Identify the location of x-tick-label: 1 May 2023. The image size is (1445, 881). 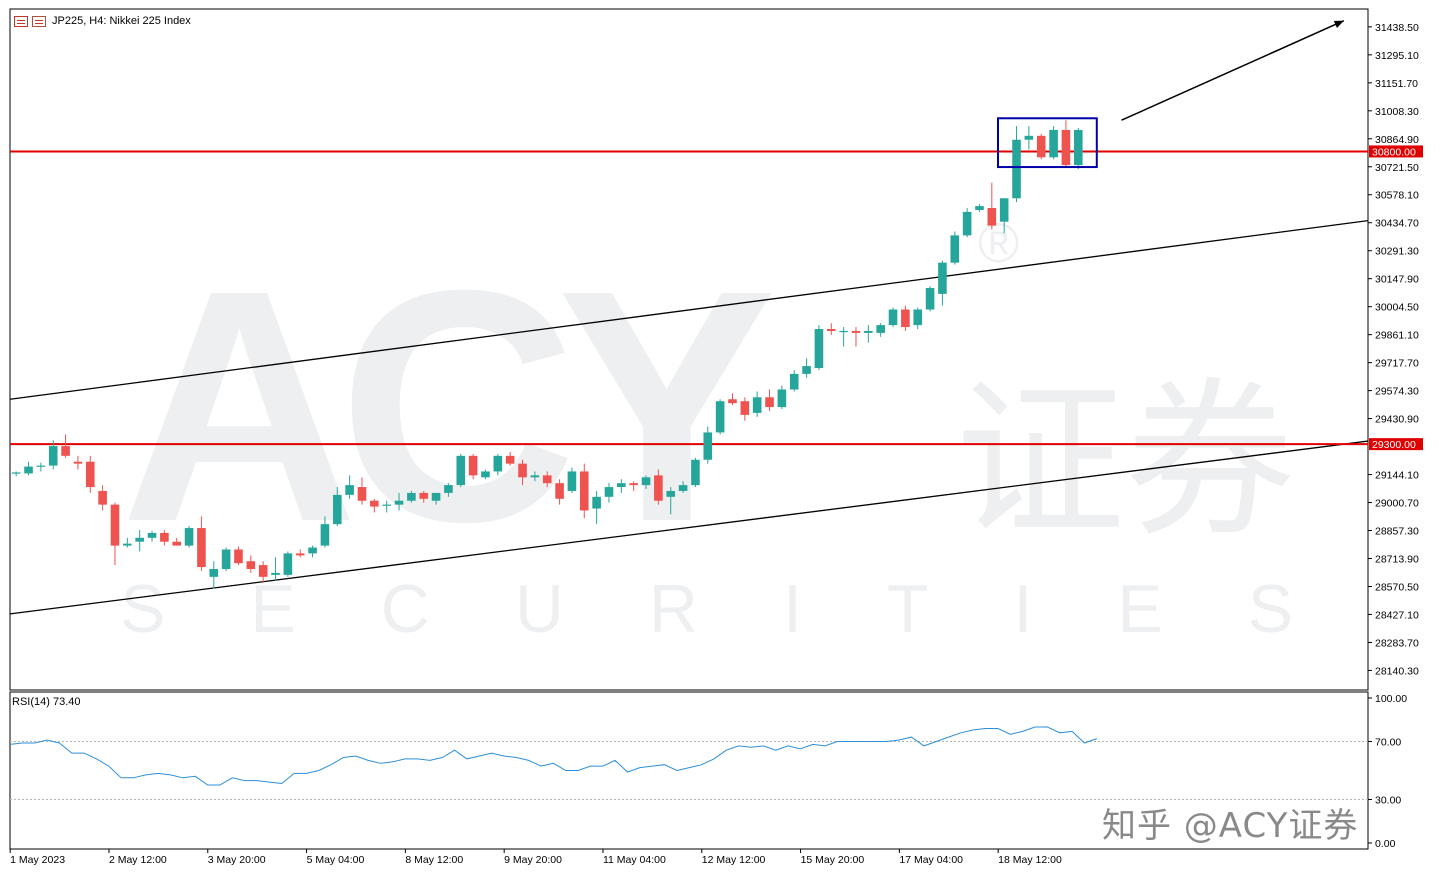
(37, 860).